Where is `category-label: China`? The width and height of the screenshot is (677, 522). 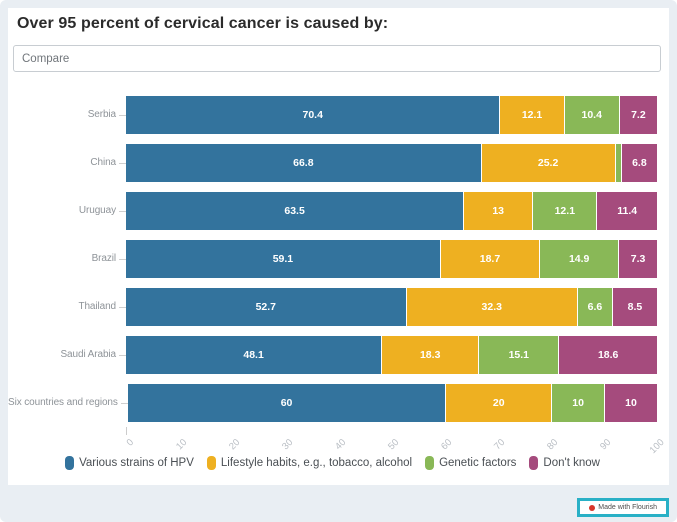 category-label: China is located at coordinates (103, 162).